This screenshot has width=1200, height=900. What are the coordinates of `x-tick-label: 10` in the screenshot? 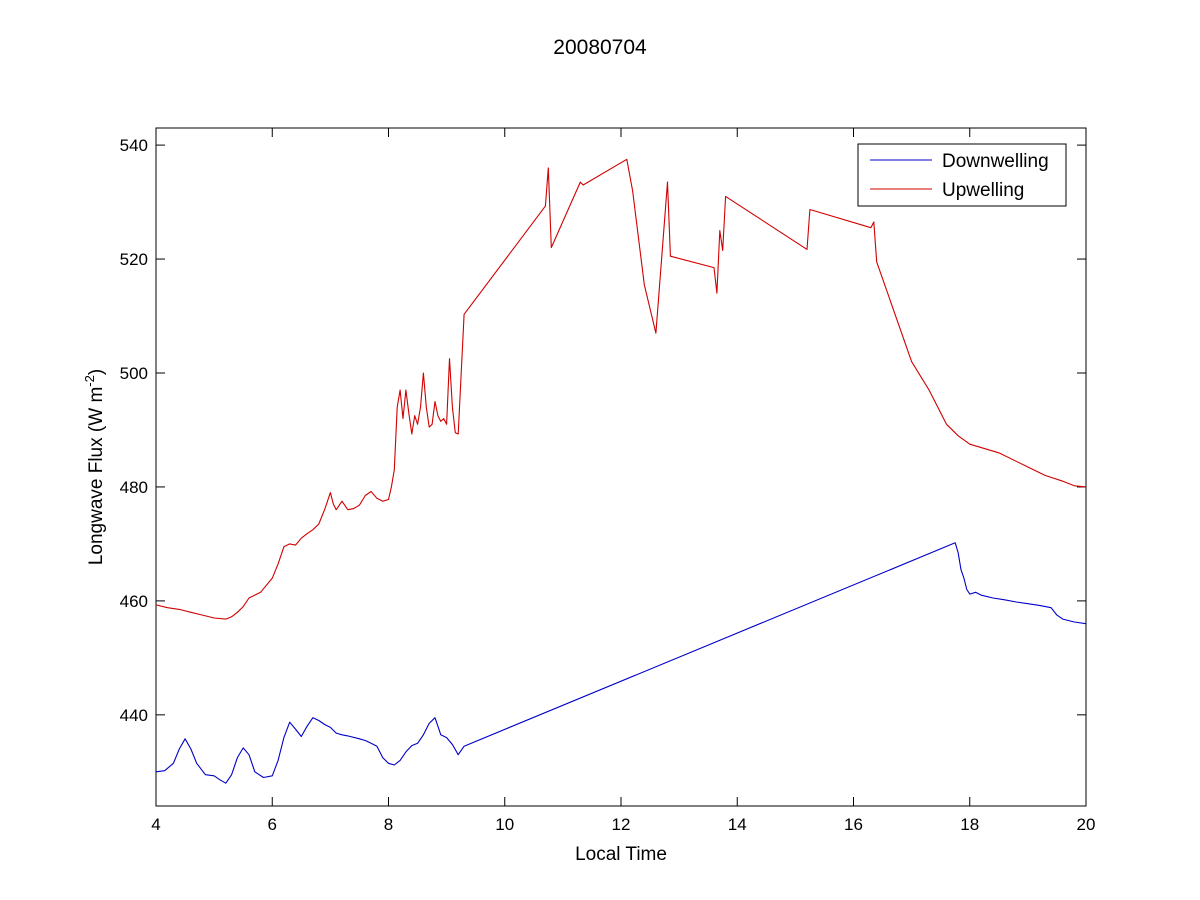 It's located at (504, 824).